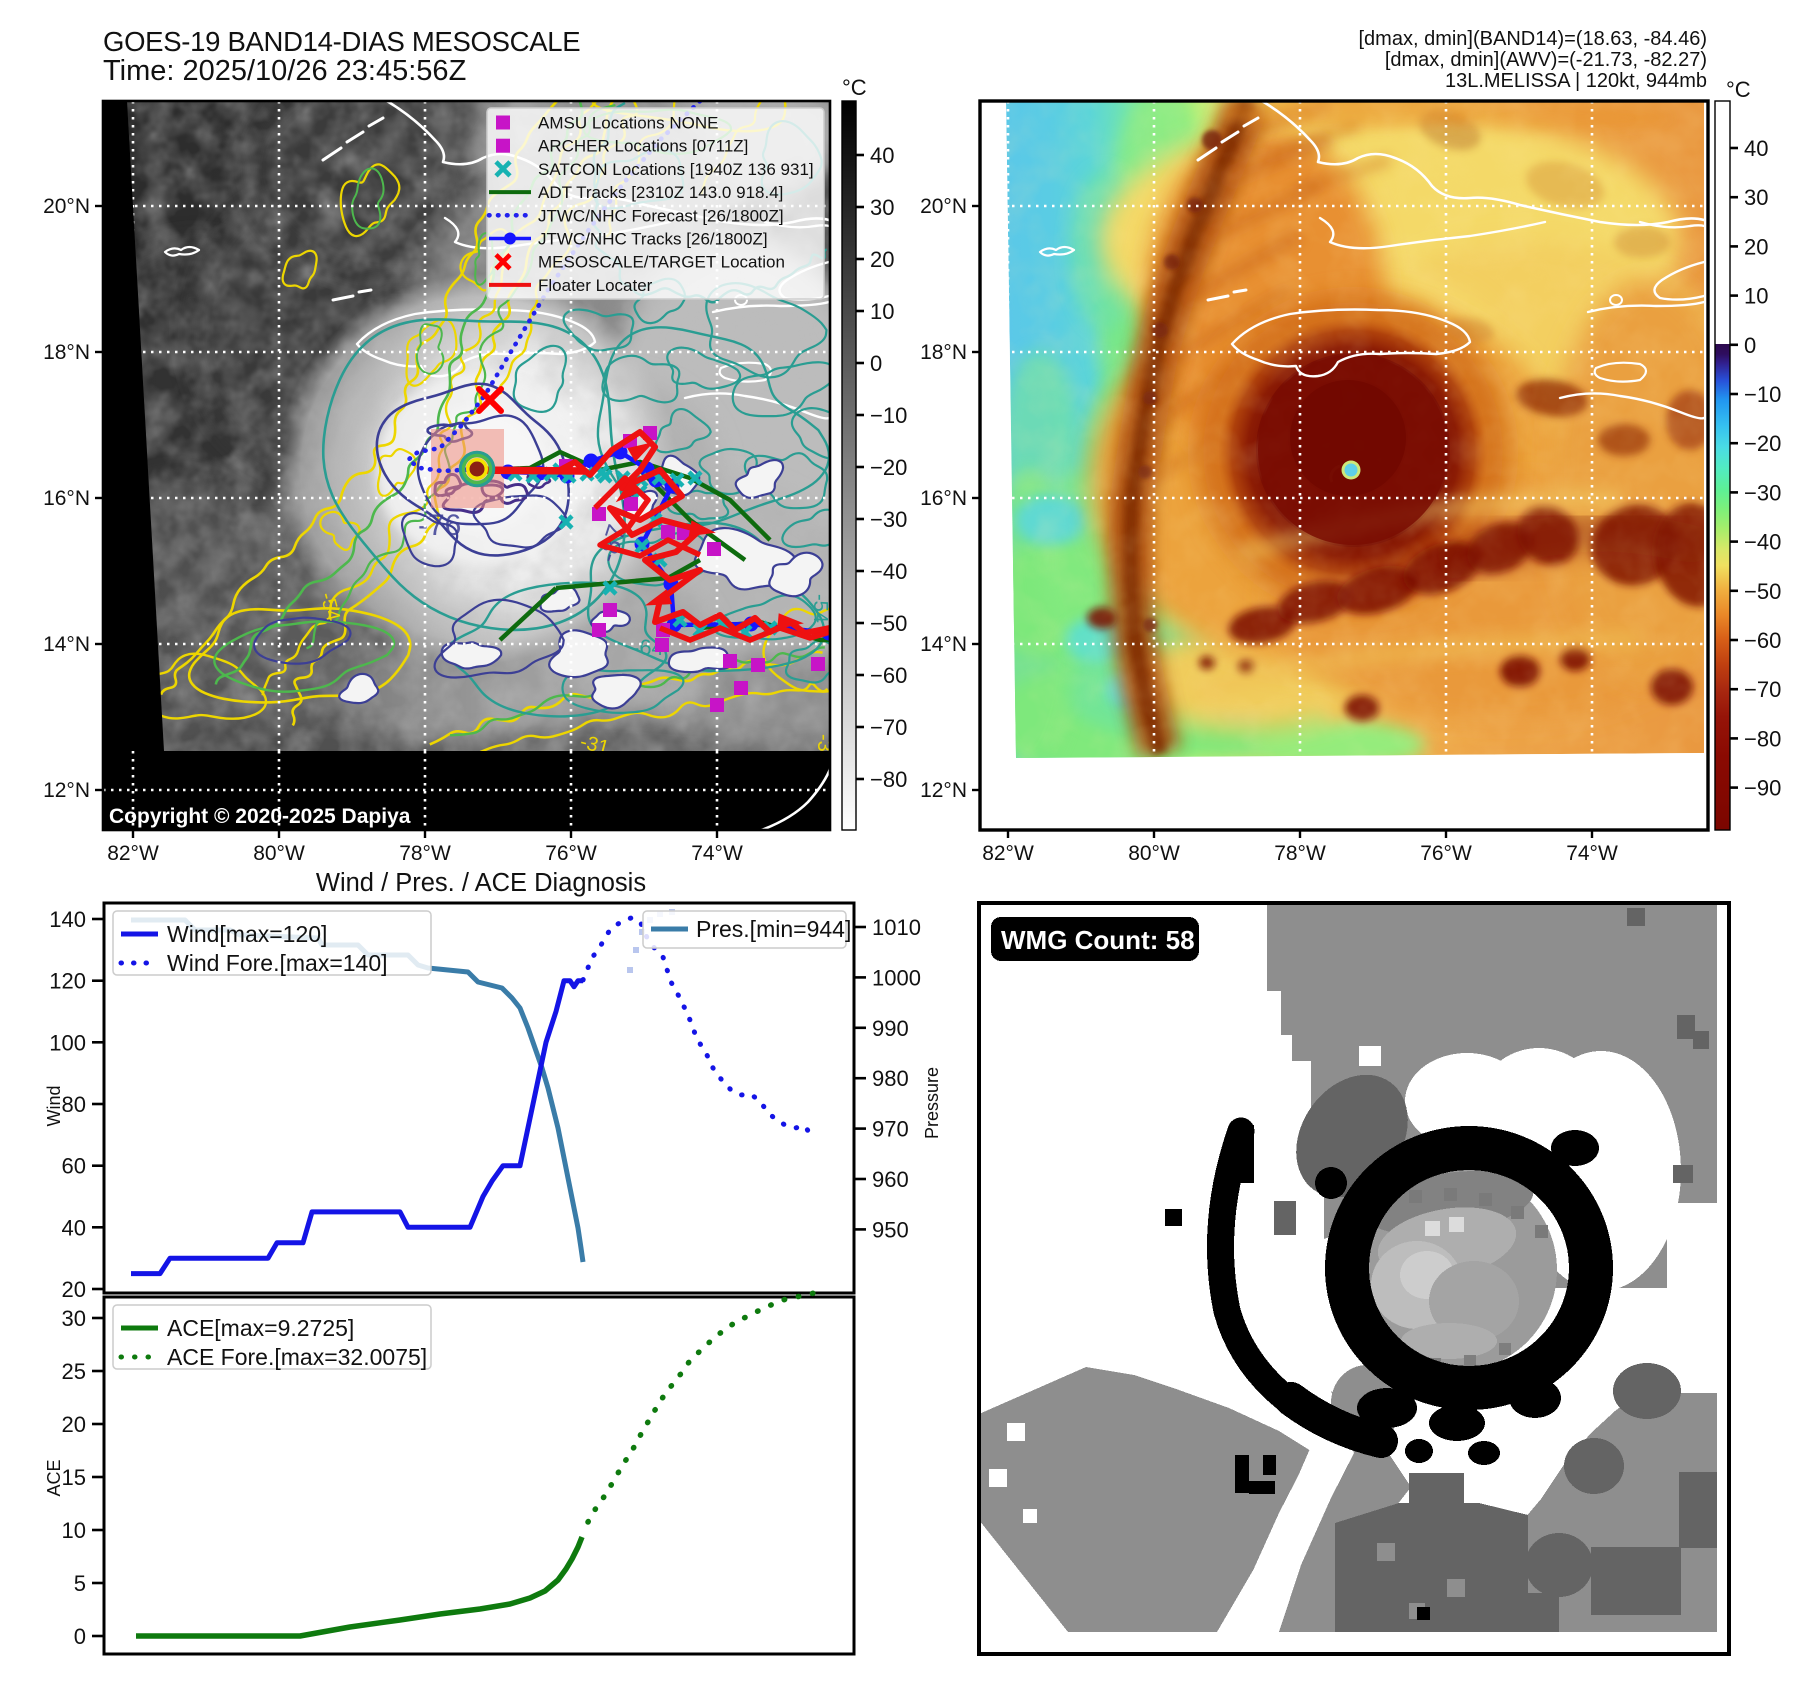 The image size is (1797, 1690). I want to click on svg-text: 120, so click(67, 981).